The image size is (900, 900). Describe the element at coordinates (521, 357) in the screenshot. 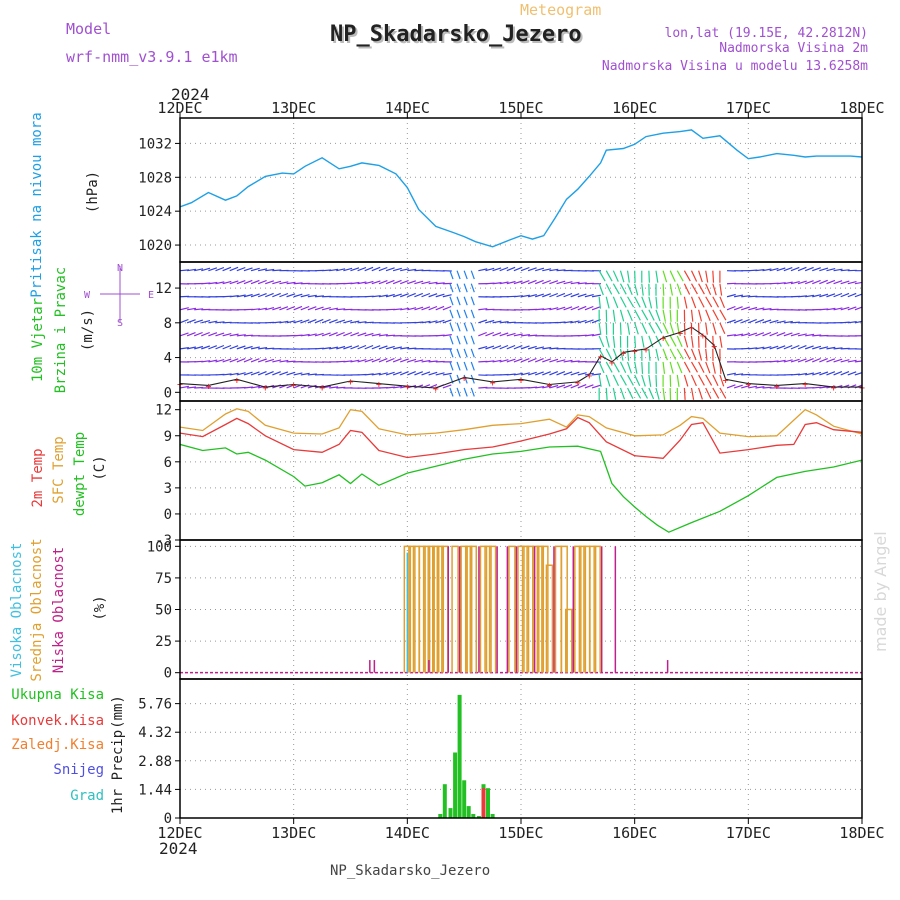

I see `wind-speed-line` at that location.